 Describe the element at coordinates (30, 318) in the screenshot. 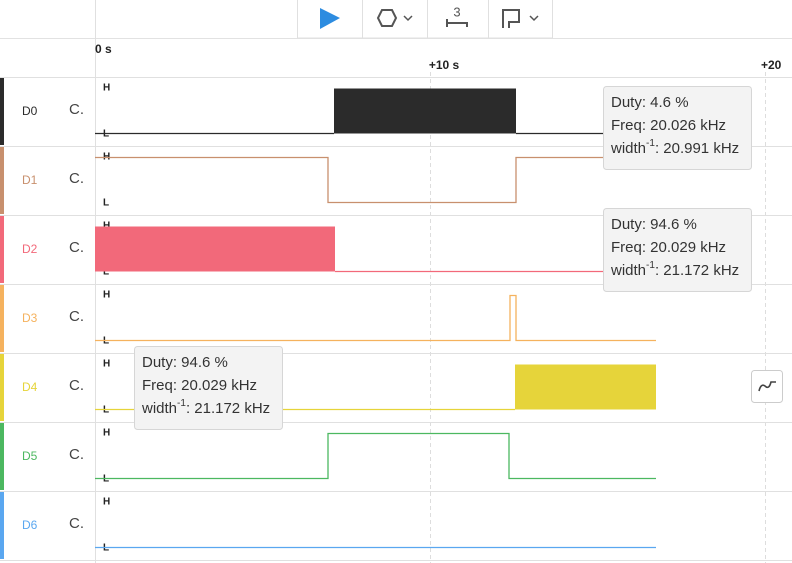

I see `channel-name: D3` at that location.